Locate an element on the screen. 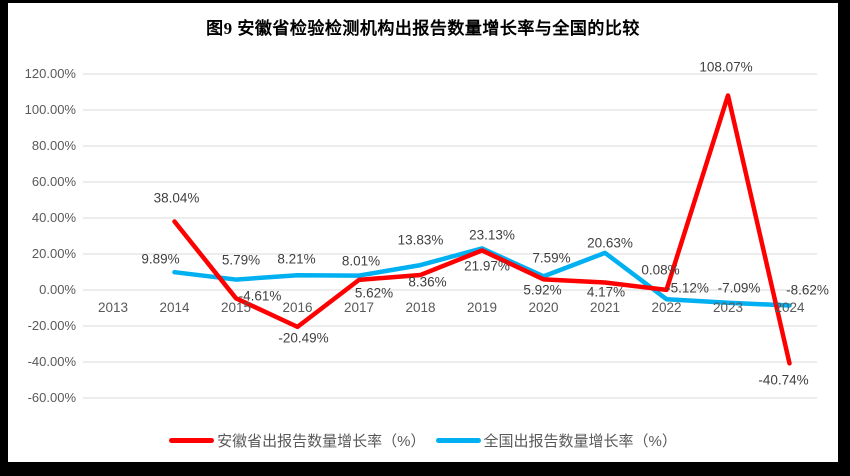  data-label: 23.13% is located at coordinates (492, 235).